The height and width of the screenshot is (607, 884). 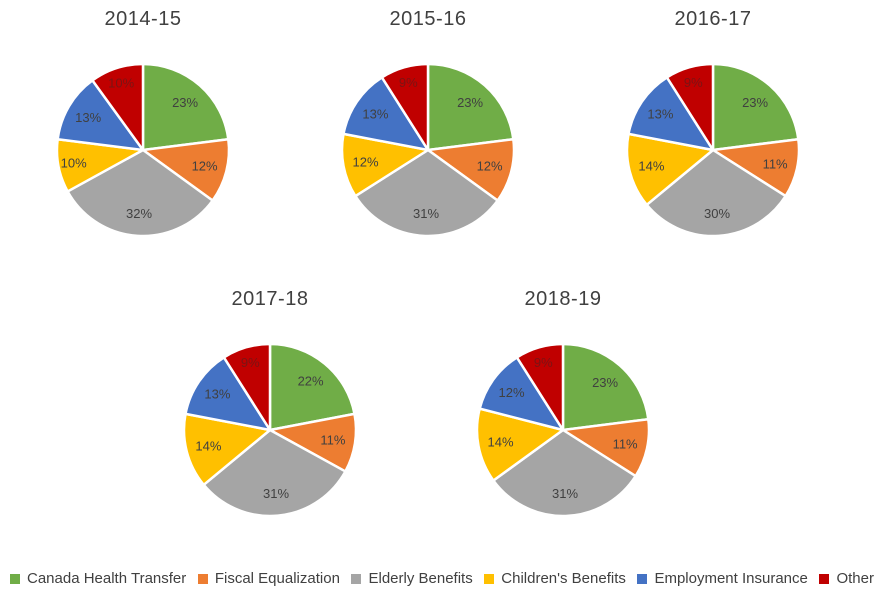 What do you see at coordinates (139, 213) in the screenshot?
I see `pie-data-label-elderly-benefits: 32%` at bounding box center [139, 213].